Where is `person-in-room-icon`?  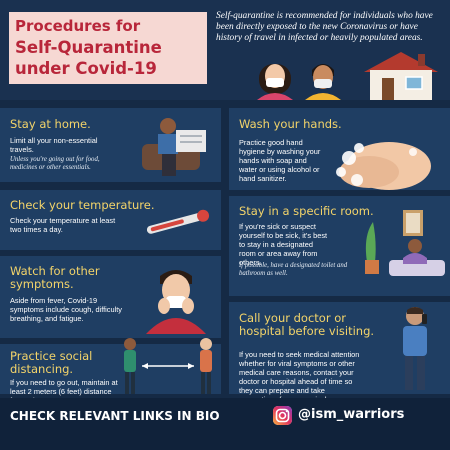 person-in-room-icon is located at coordinates (405, 243).